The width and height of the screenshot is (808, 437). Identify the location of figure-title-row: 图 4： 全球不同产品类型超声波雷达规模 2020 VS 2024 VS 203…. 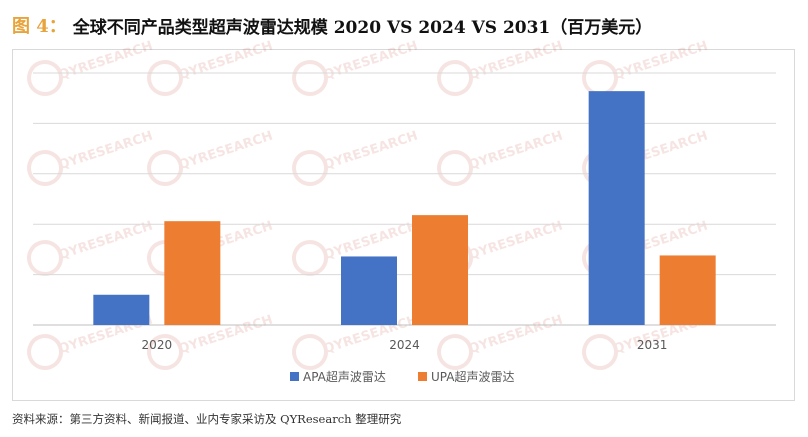
(332, 25).